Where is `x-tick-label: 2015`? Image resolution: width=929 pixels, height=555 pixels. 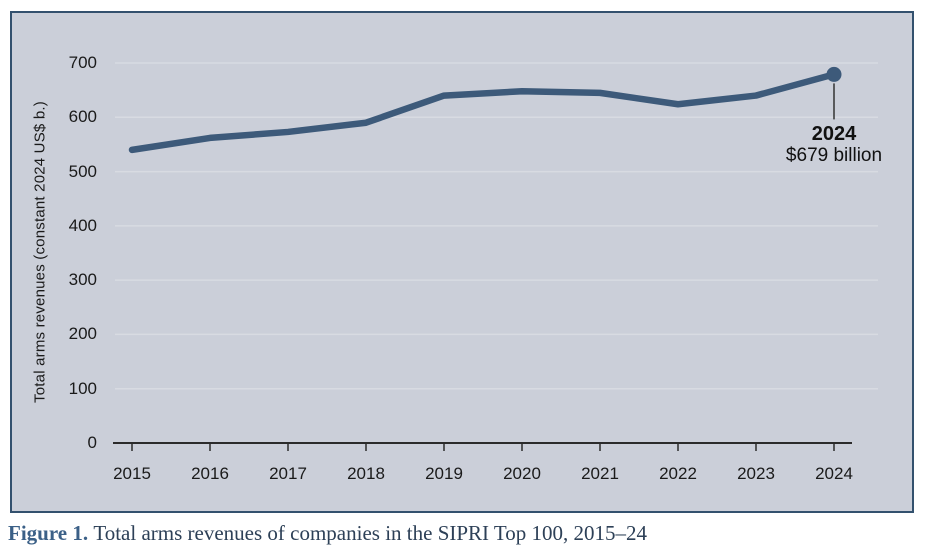 x-tick-label: 2015 is located at coordinates (132, 473).